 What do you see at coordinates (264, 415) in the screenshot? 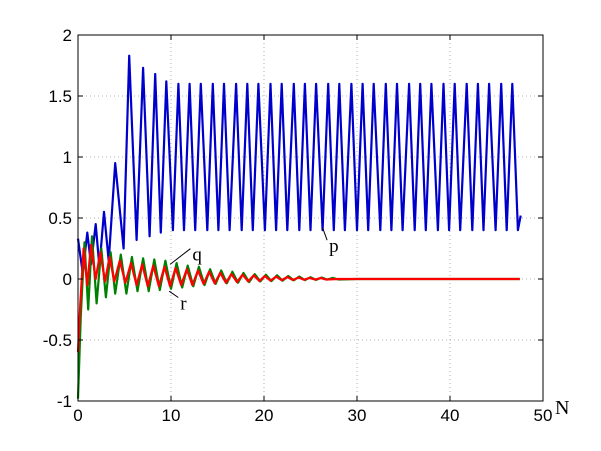
I see `x-tick-label: 20` at bounding box center [264, 415].